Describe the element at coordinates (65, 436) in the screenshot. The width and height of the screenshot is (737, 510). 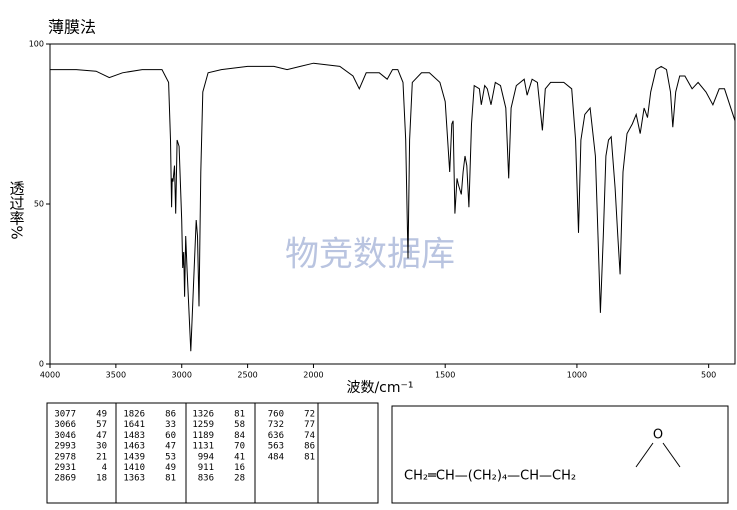
I see `peak-wavenumber: 3046` at that location.